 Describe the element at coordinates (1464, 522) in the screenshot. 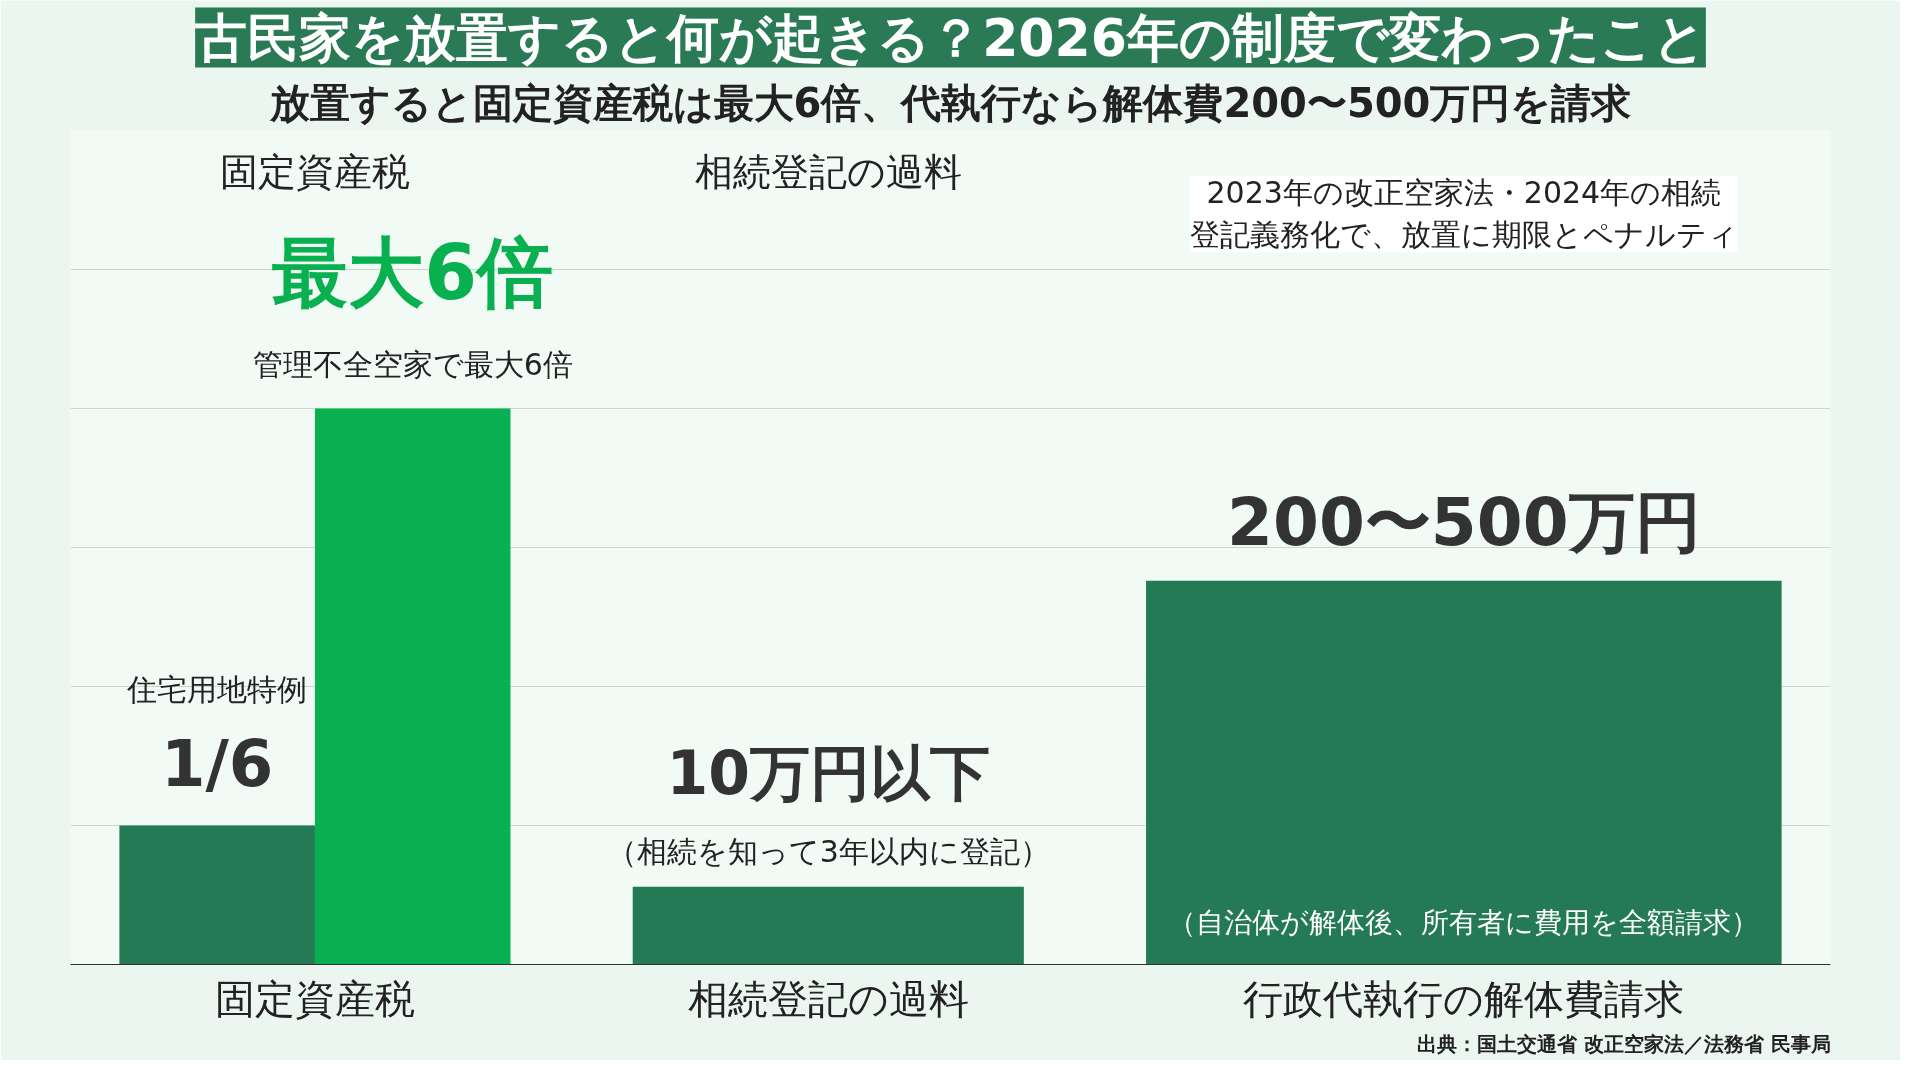

I see `annotation: 200〜500万円` at that location.